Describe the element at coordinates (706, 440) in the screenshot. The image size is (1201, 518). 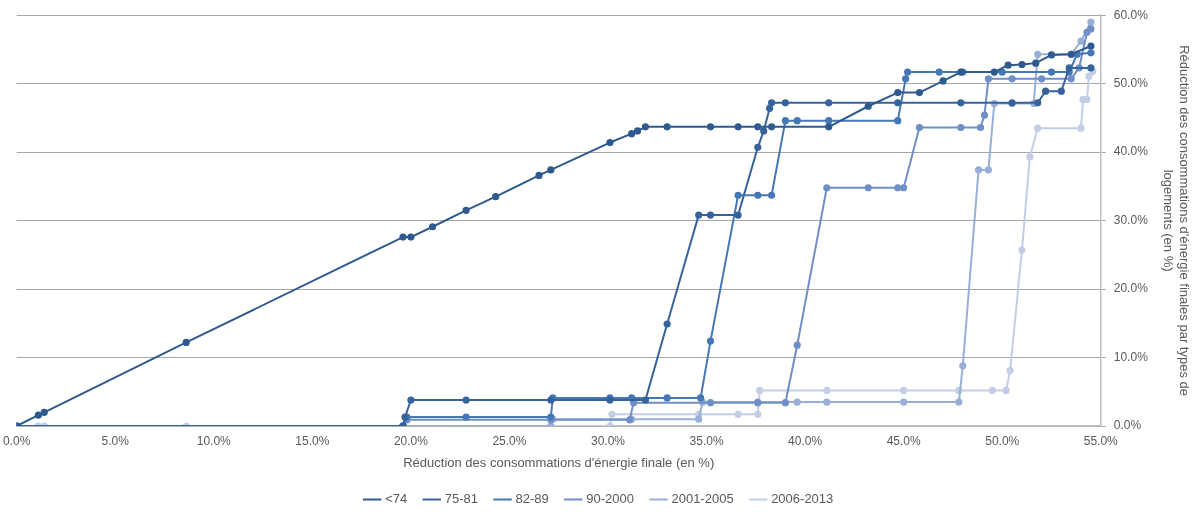
I see `x-tick-label: 35.0%` at that location.